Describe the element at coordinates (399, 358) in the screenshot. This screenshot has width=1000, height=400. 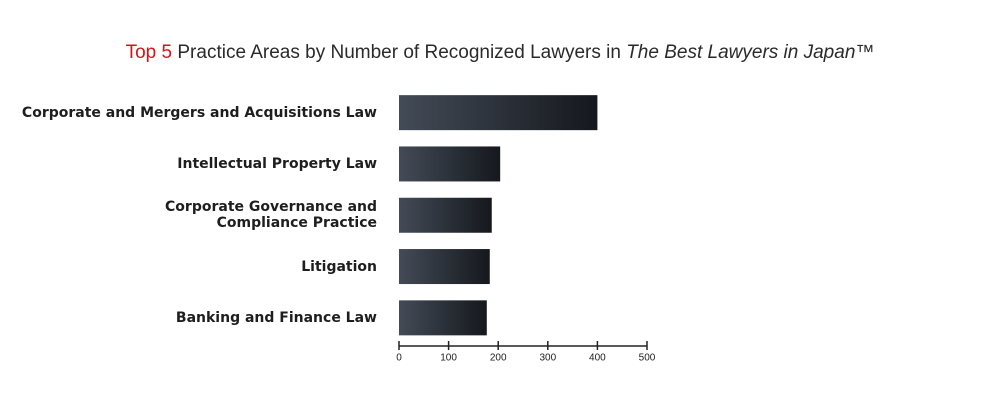
I see `x-tick-label: 0` at that location.